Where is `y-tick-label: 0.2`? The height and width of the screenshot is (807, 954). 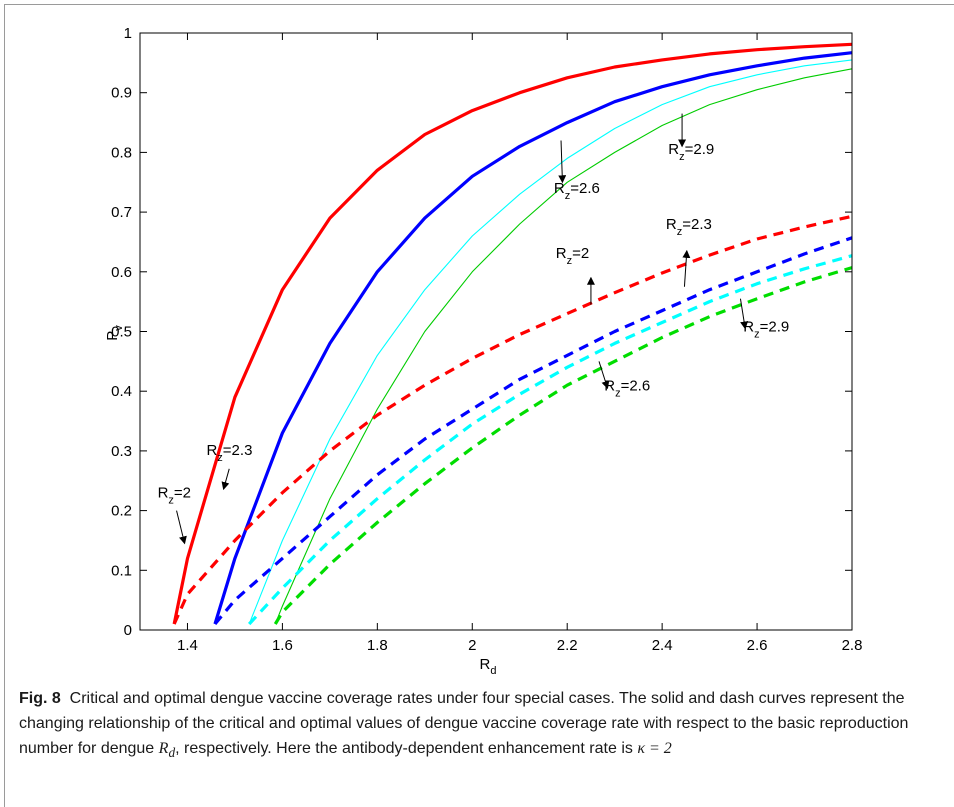
y-tick-label: 0.2 is located at coordinates (121, 511).